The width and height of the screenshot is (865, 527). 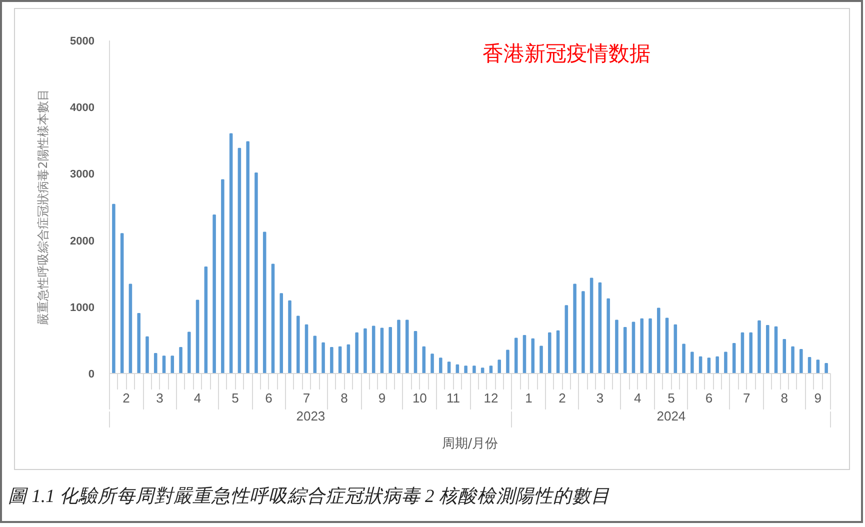 I want to click on y-tick-label: 5000, so click(x=82, y=42).